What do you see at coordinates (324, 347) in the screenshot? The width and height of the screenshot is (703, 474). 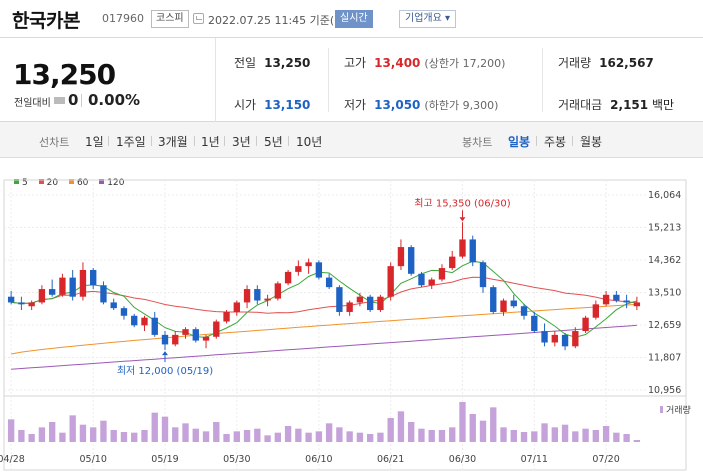 I see `ma120-line` at bounding box center [324, 347].